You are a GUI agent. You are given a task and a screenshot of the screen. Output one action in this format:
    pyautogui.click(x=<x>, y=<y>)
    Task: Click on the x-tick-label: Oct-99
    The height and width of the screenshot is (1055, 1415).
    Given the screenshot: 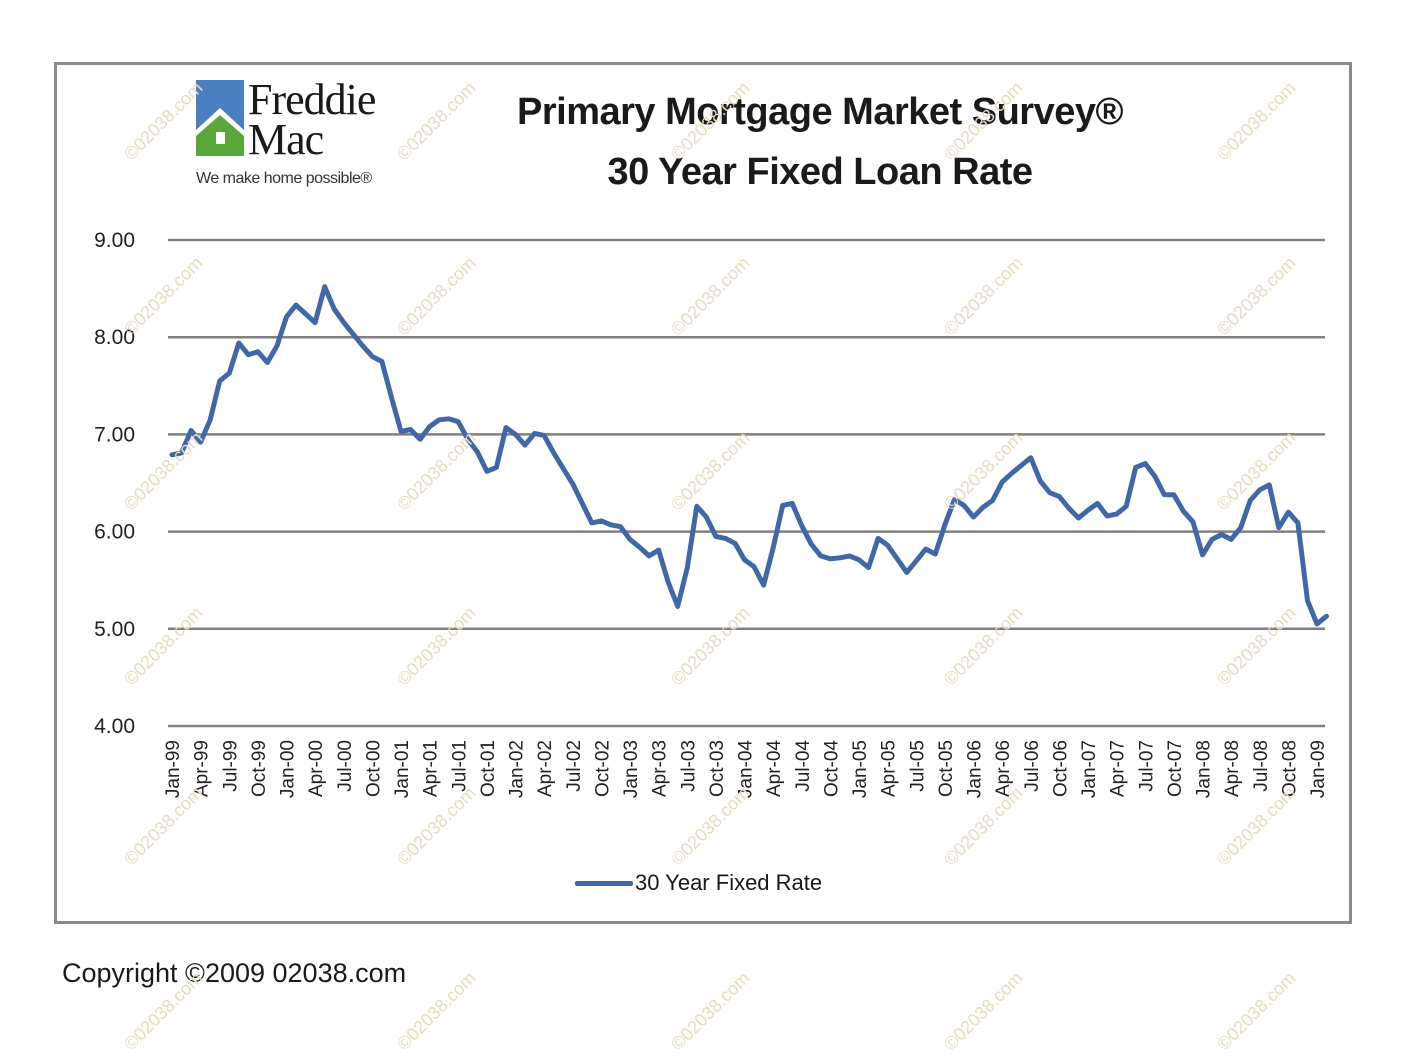 What is the action you would take?
    pyautogui.click(x=259, y=768)
    